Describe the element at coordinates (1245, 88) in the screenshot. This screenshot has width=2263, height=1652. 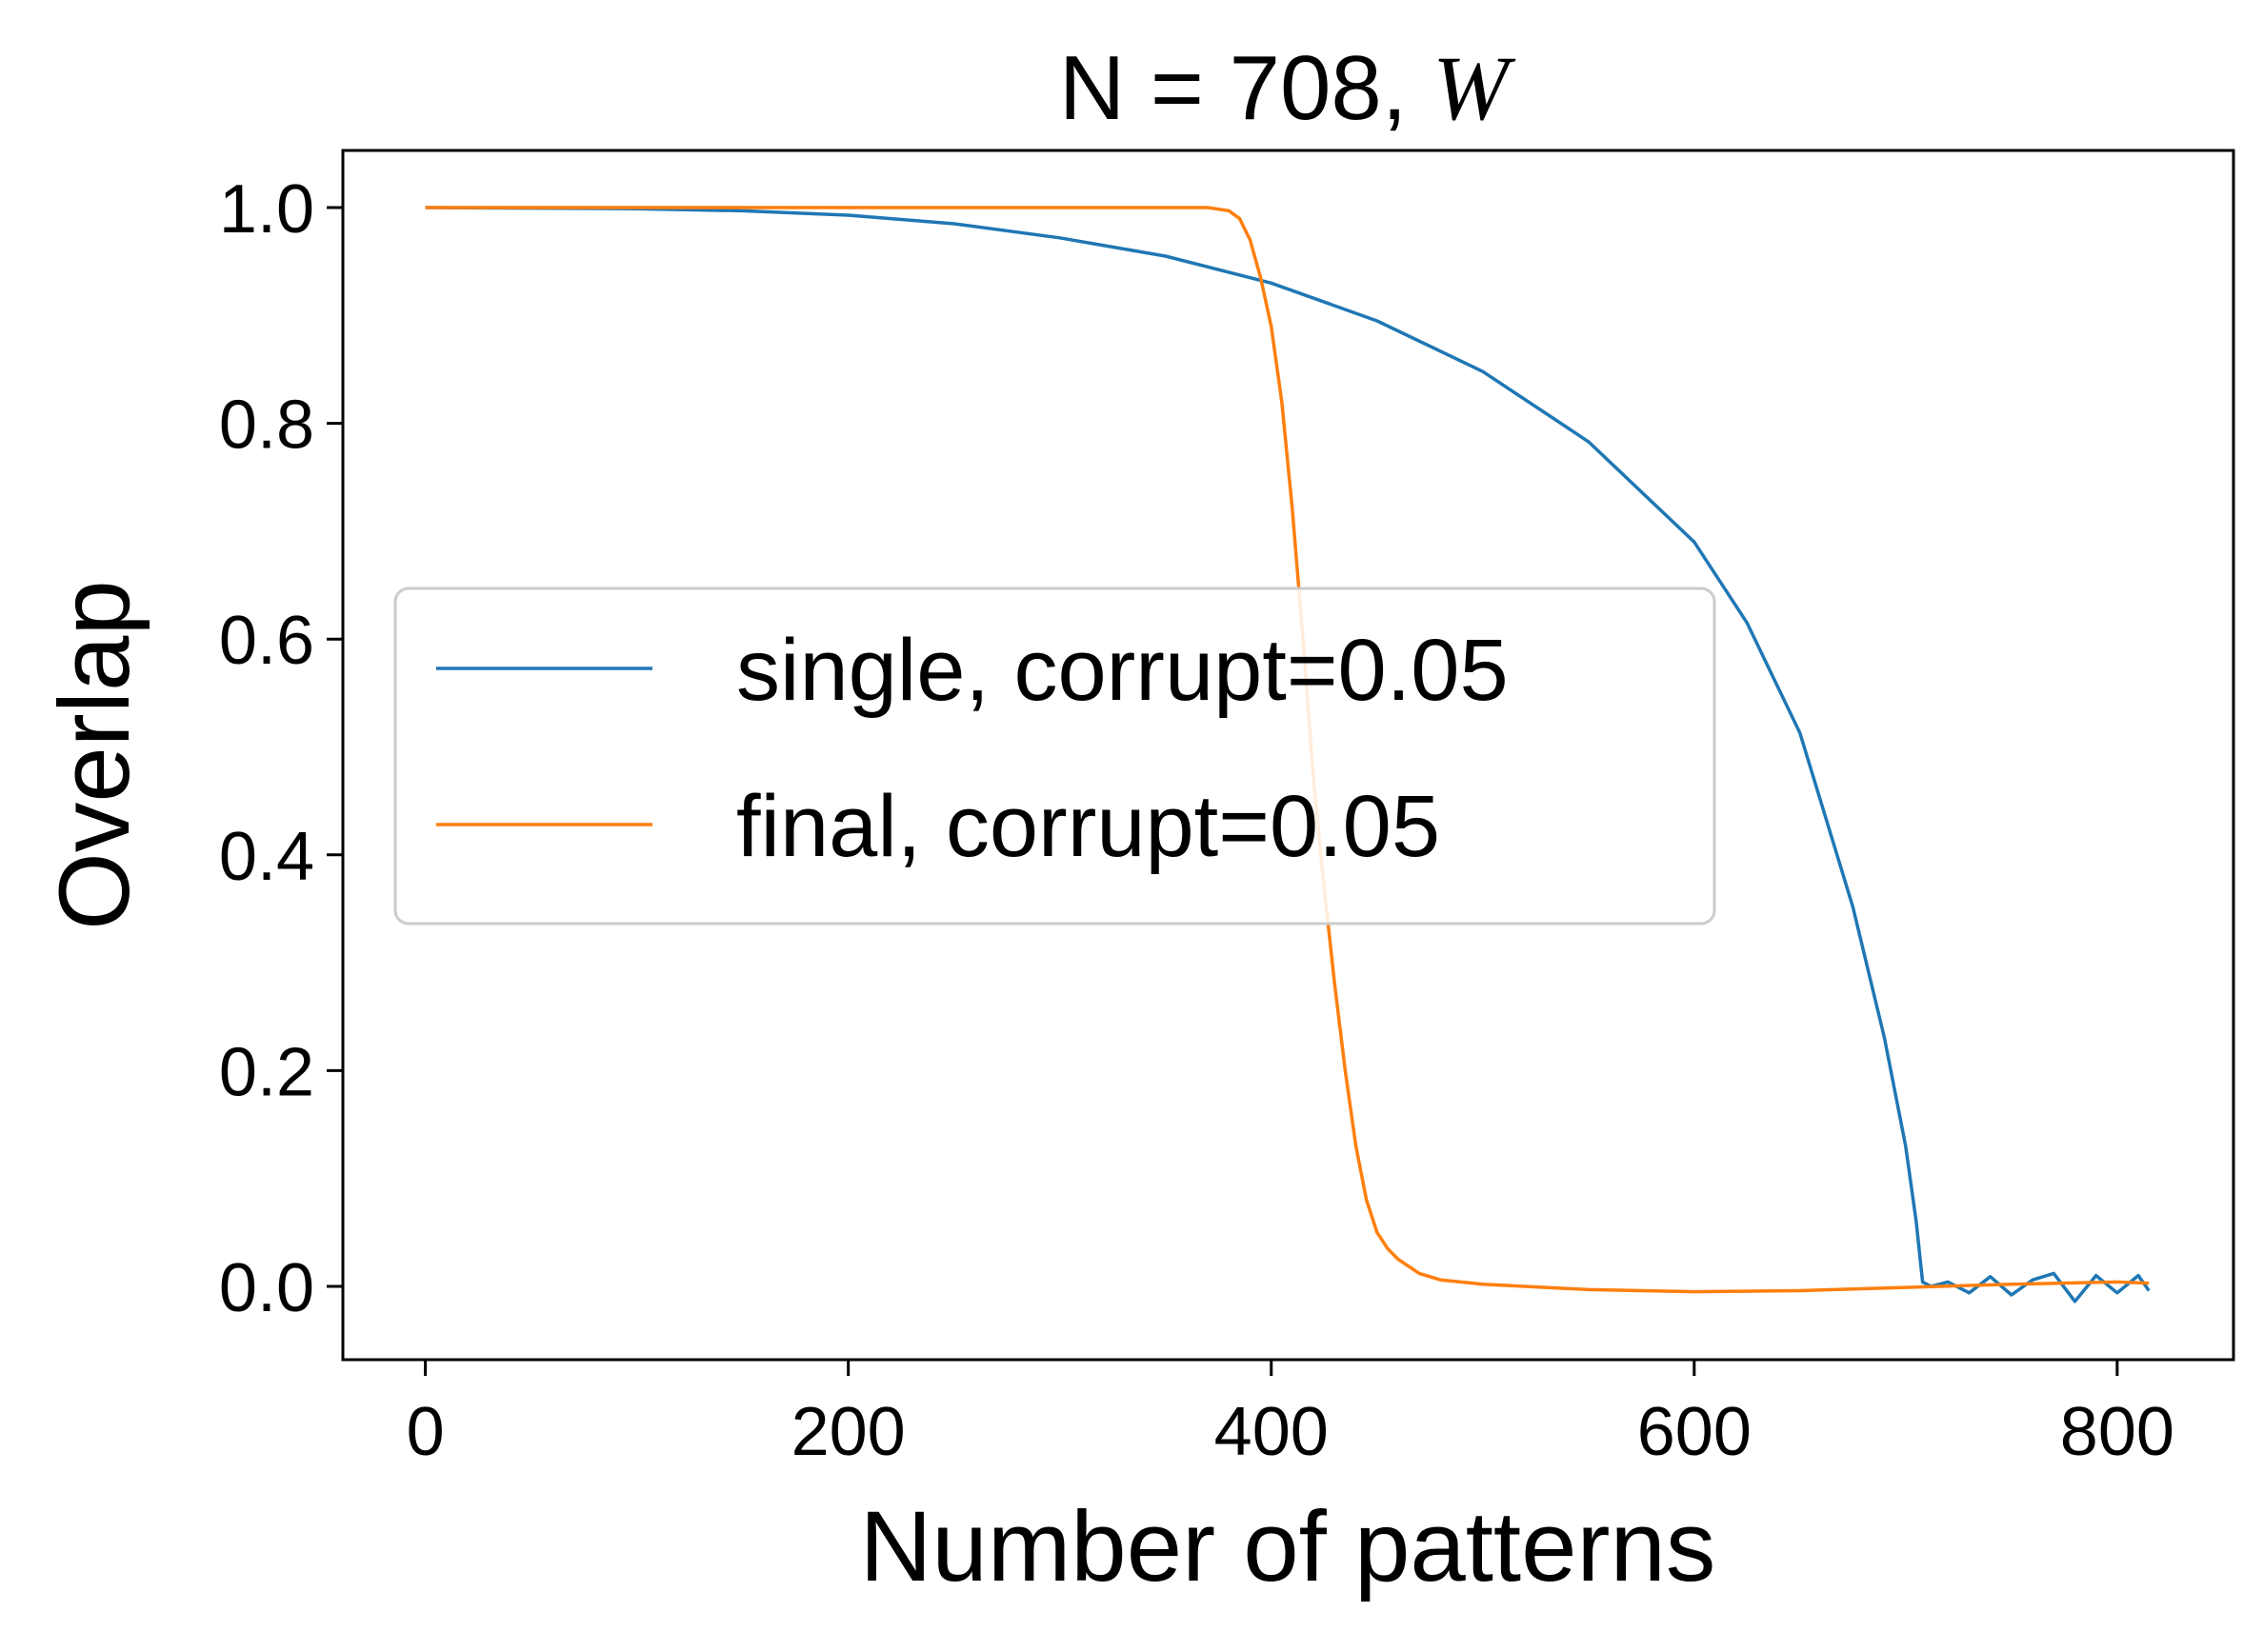
I see `chart-title-text: N = 708,` at that location.